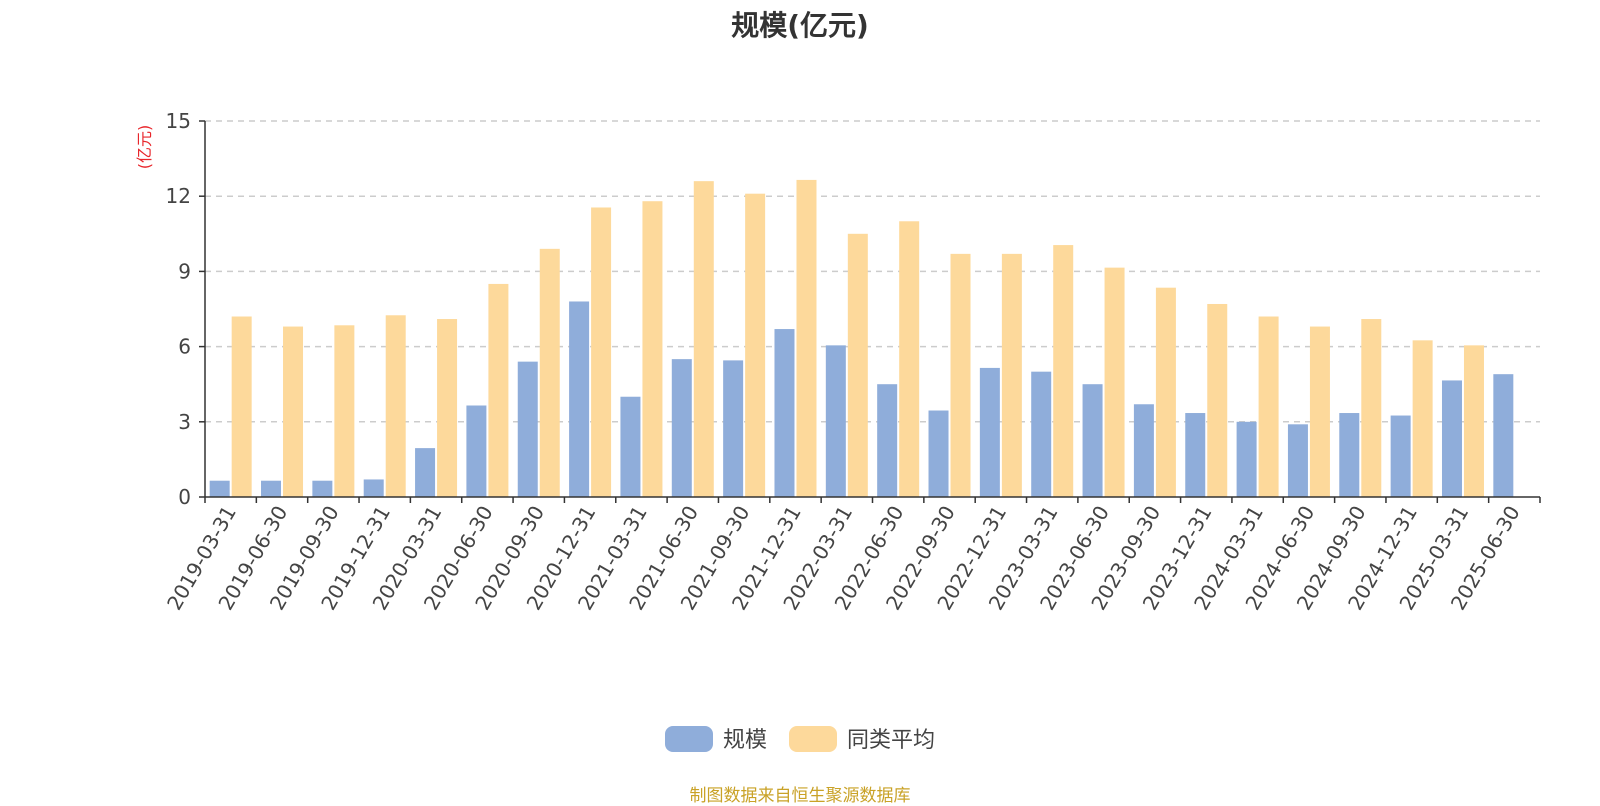 The height and width of the screenshot is (806, 1600). I want to click on data-source-note: 制图数据来自恒生聚源数据库, so click(800, 796).